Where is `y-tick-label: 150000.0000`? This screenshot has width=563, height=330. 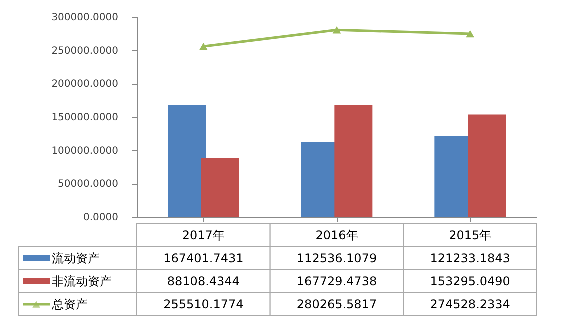 y-tick-label: 150000.0000 is located at coordinates (85, 118).